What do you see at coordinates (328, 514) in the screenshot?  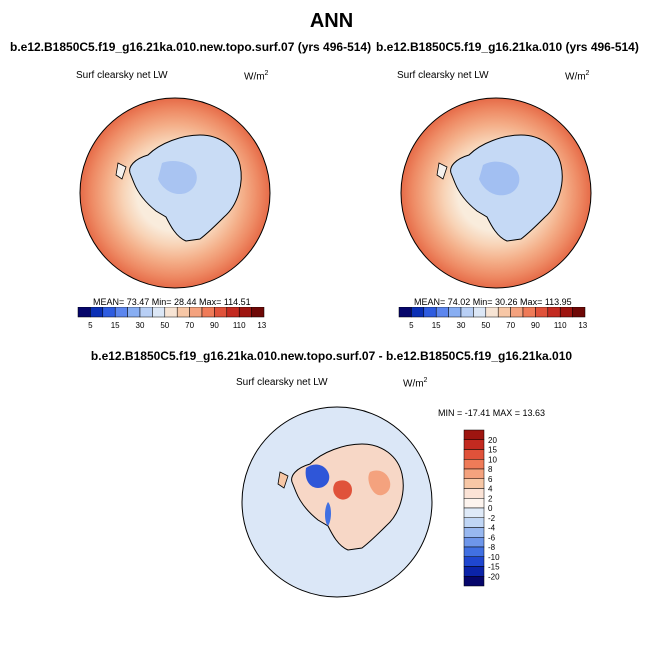 I see `panel3-neg-anomaly-south` at bounding box center [328, 514].